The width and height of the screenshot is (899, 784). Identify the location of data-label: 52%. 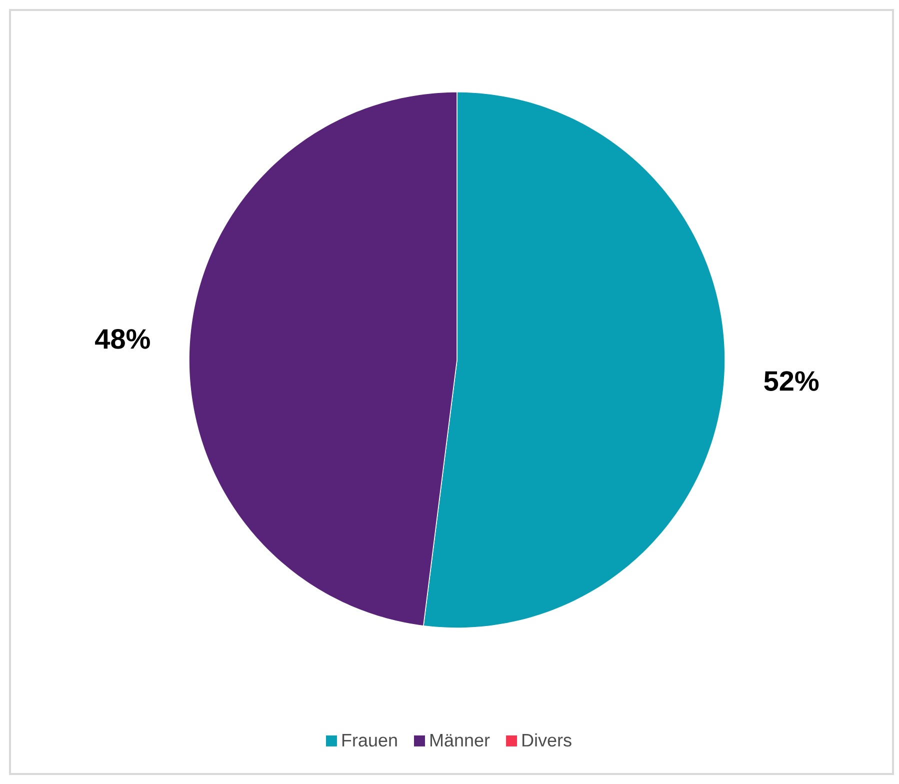
(791, 381).